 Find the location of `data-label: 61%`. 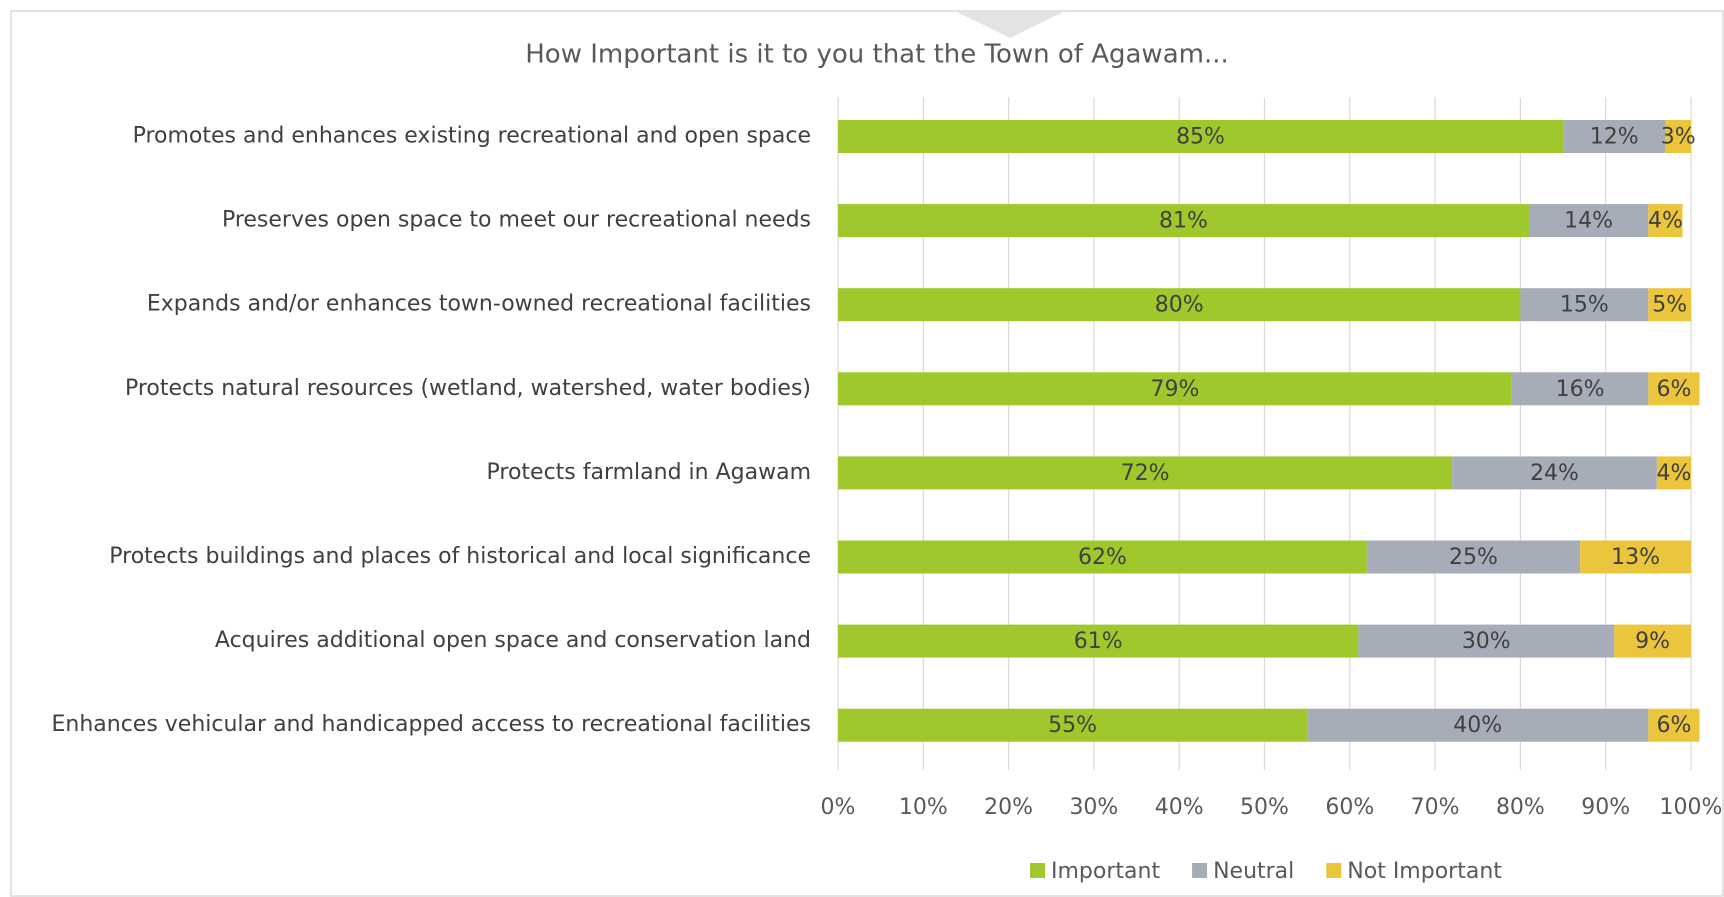

data-label: 61% is located at coordinates (1098, 641).